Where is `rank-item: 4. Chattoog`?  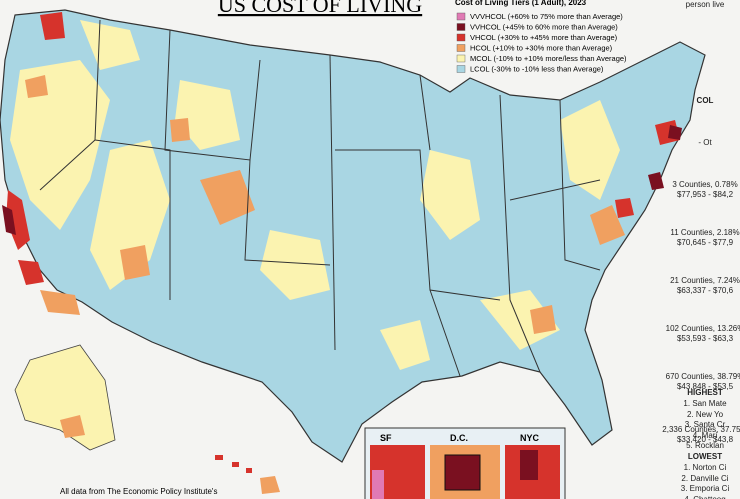
rank-item: 4. Chattoog is located at coordinates (705, 496).